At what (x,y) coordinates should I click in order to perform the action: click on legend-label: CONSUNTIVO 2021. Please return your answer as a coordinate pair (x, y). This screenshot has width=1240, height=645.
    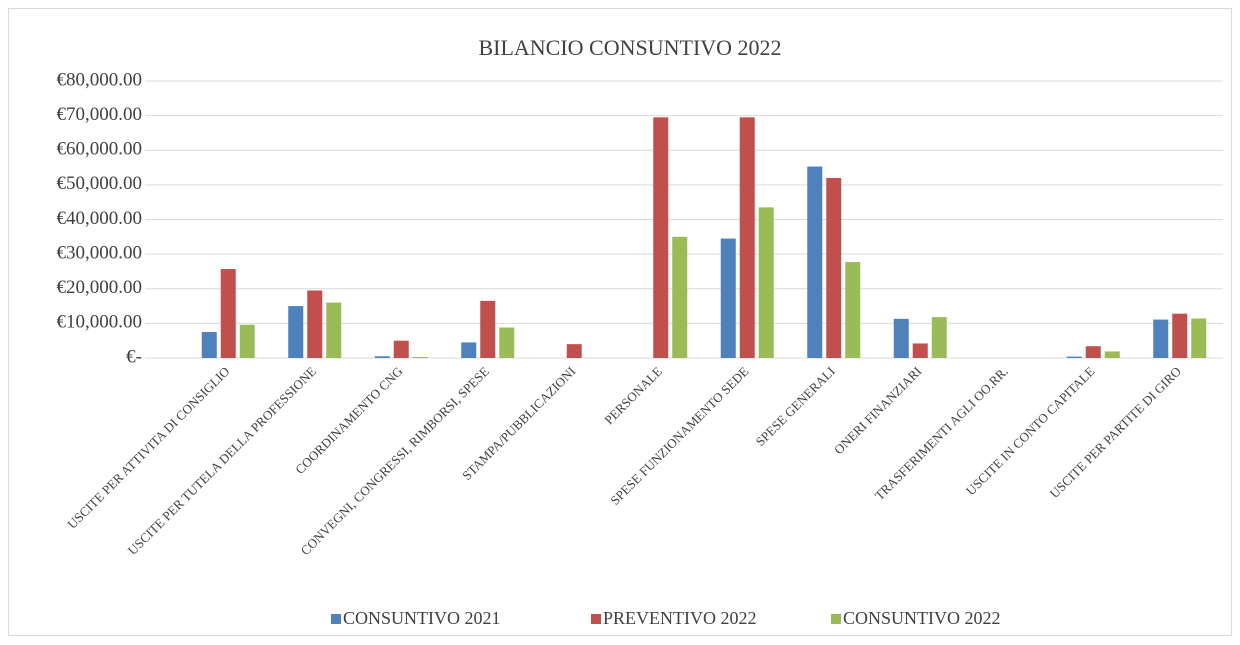
    Looking at the image, I should click on (422, 618).